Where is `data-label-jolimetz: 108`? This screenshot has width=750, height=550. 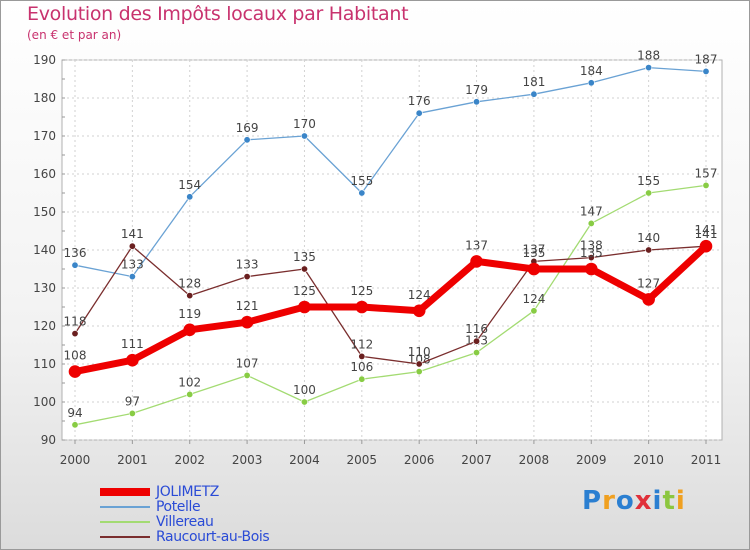 data-label-jolimetz: 108 is located at coordinates (75, 356).